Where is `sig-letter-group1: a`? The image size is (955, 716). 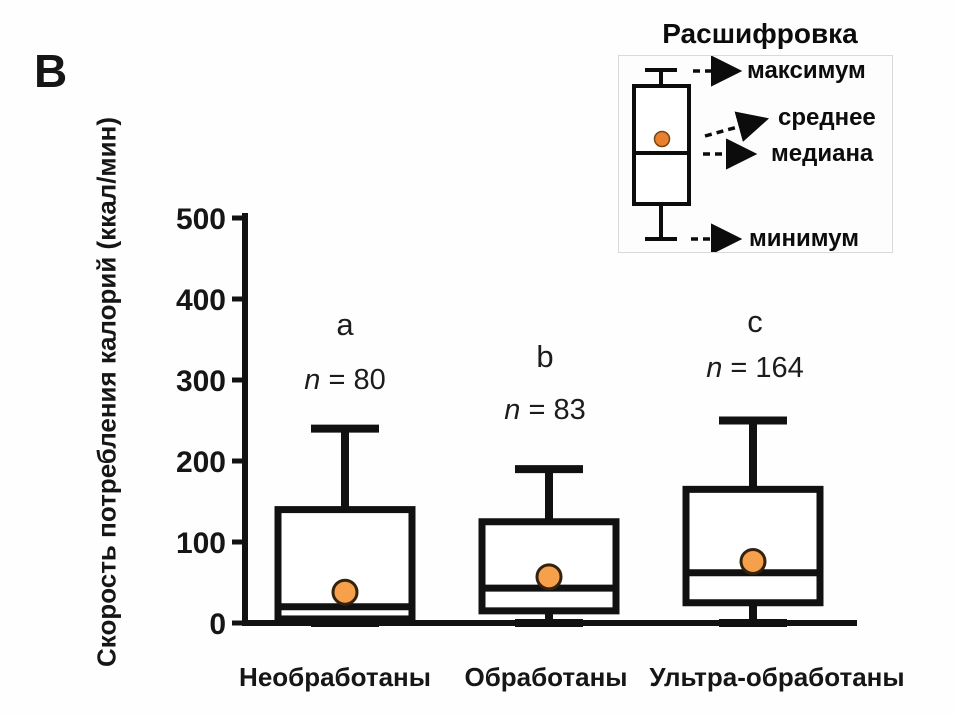 sig-letter-group1: a is located at coordinates (345, 324).